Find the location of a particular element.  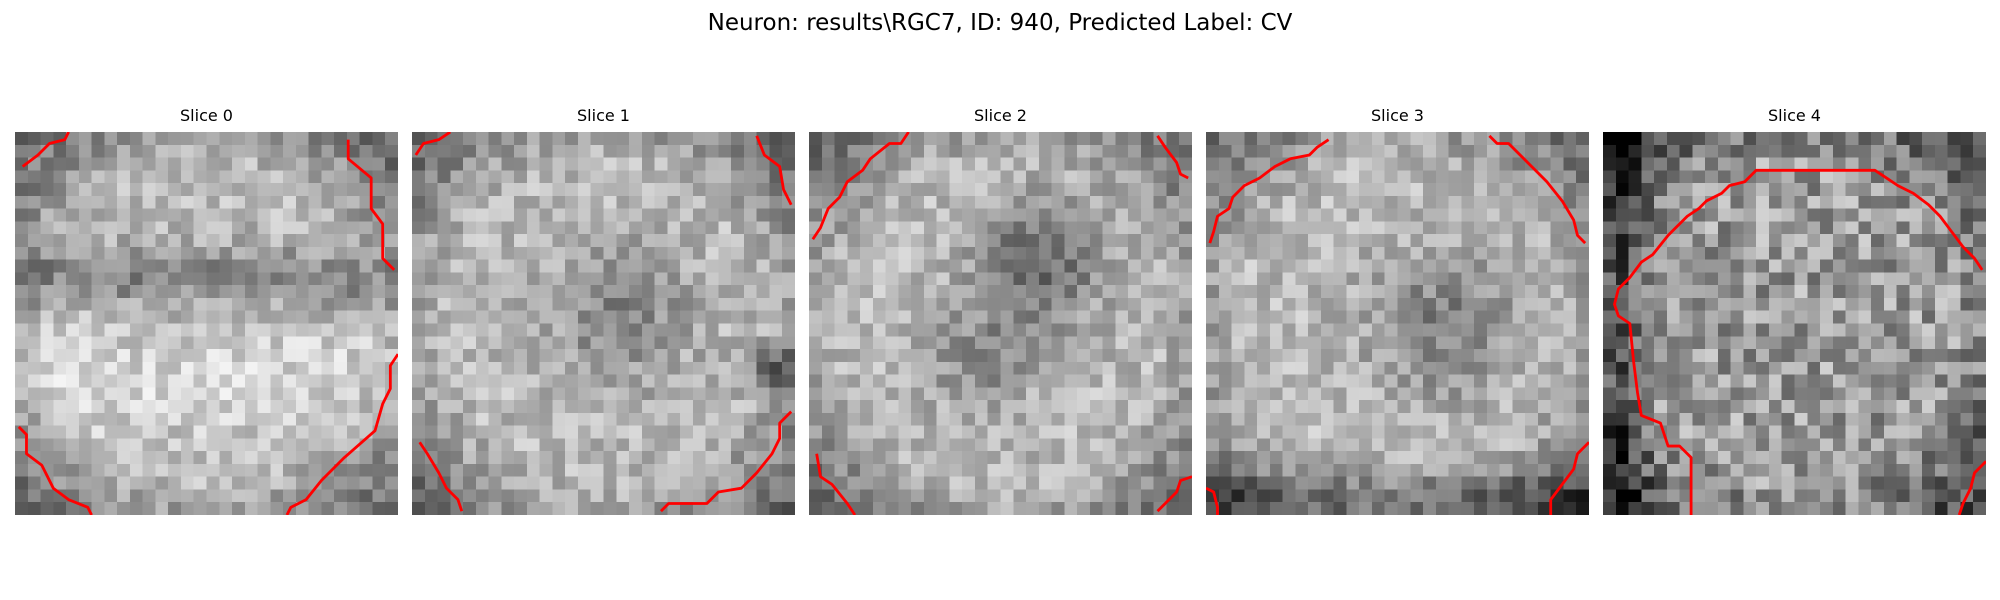

slice-panel-4: Slice 4 is located at coordinates (1794, 309).